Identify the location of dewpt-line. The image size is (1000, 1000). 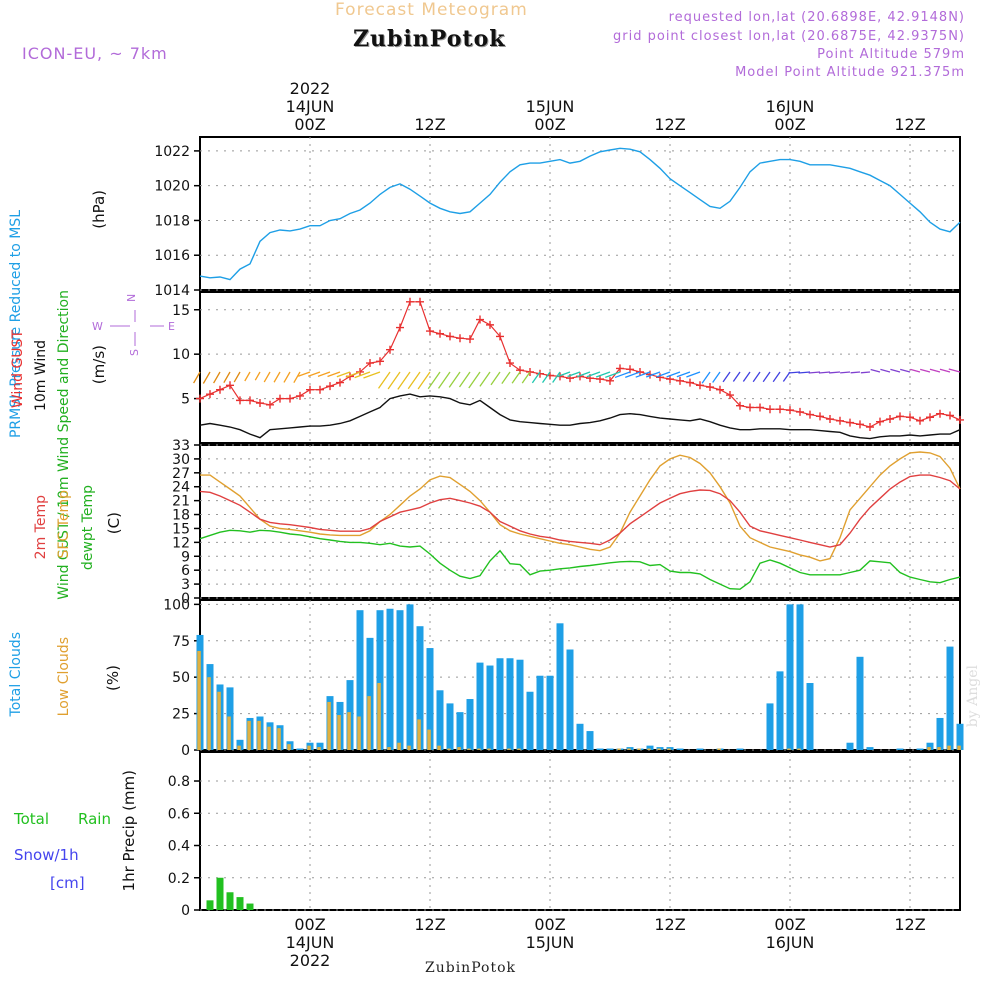
(580, 559).